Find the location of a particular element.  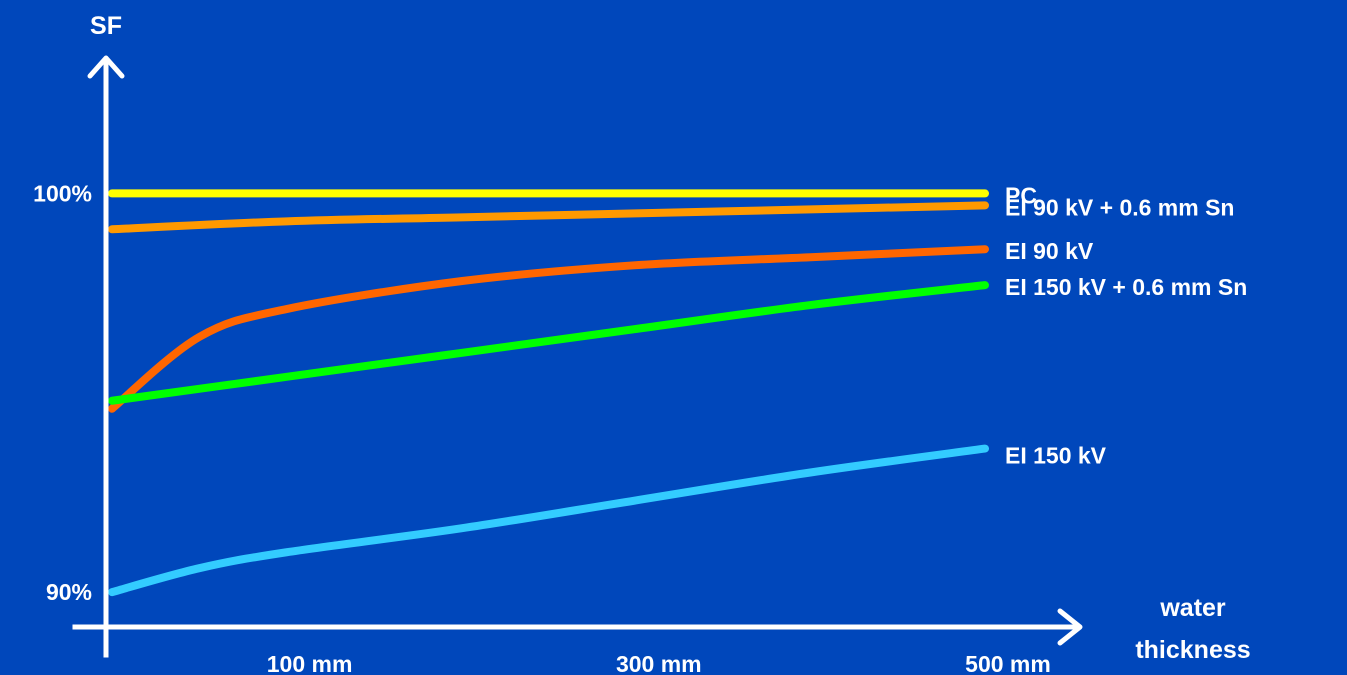

x-tick-label: 300 mm is located at coordinates (659, 663).